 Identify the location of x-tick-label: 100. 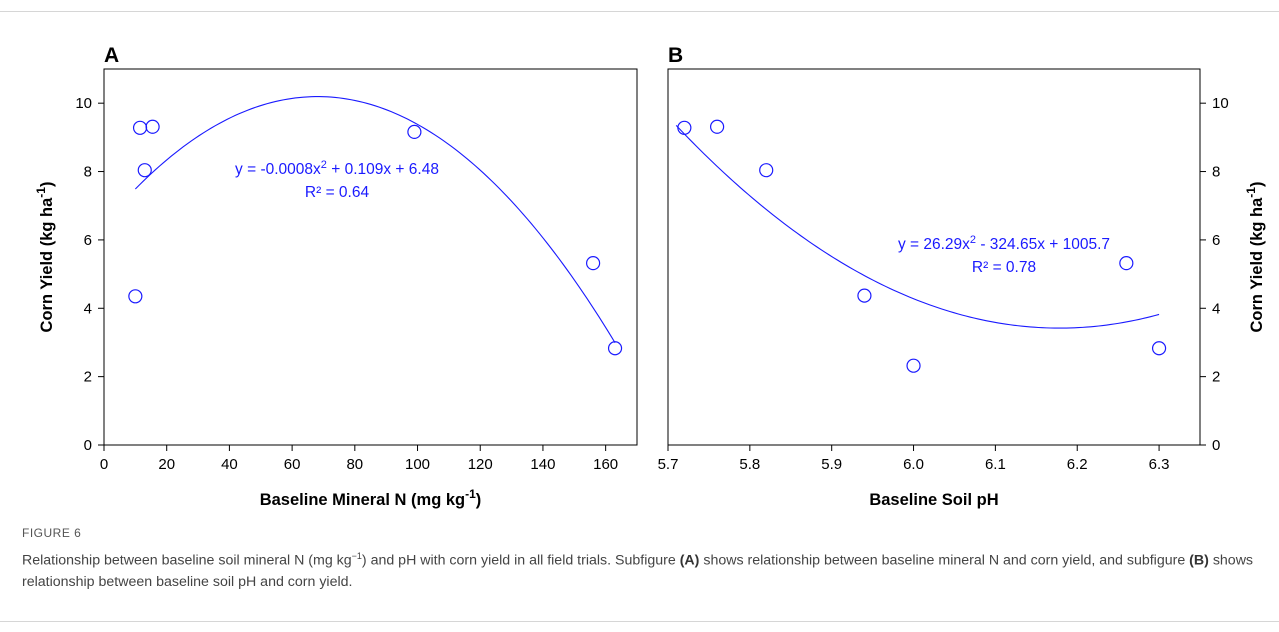
(417, 464).